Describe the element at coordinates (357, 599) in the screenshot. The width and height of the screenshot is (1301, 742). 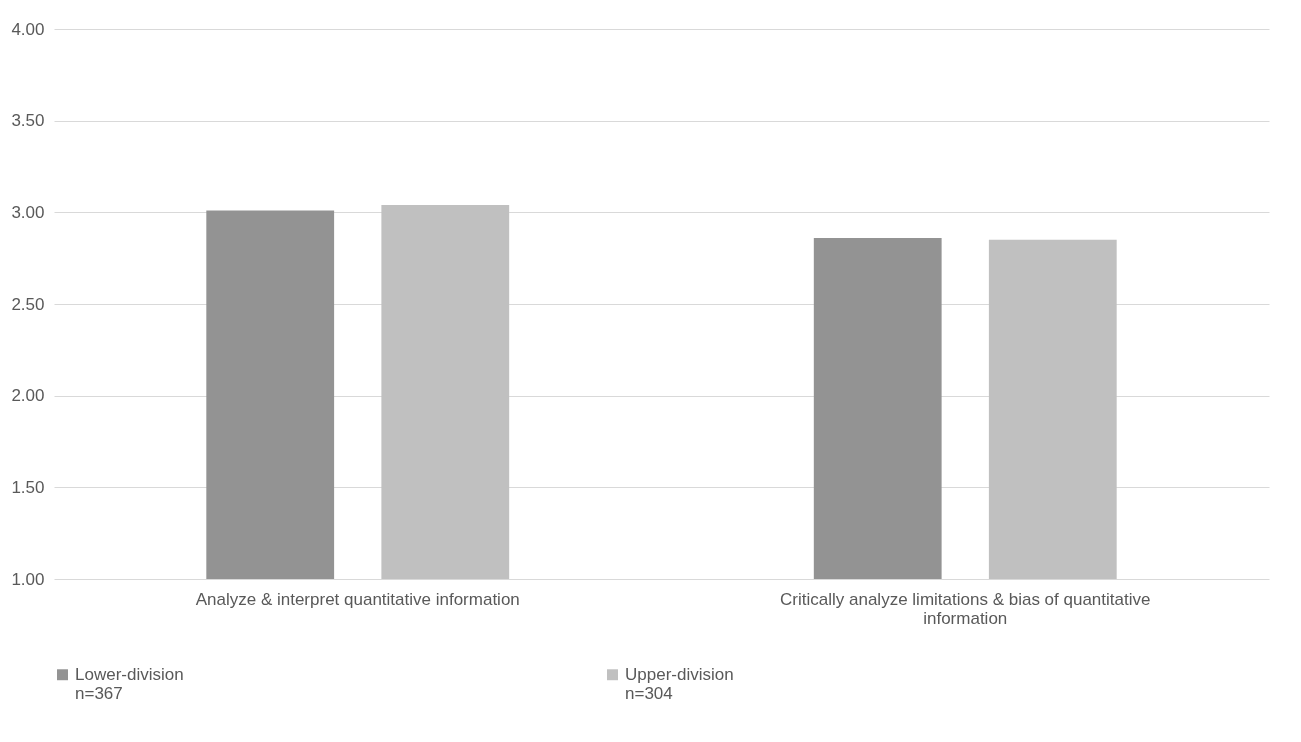
I see `x-tick-label: Analyze & interpret quantitative information` at that location.